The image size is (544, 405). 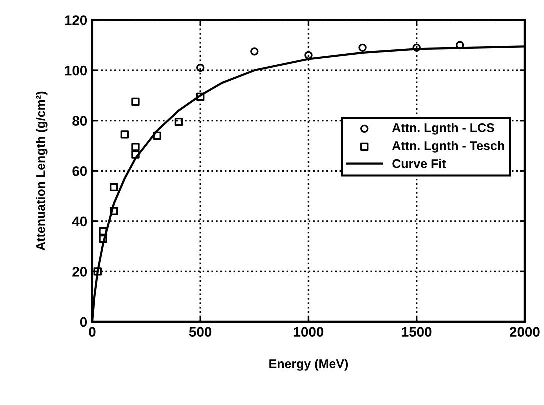 What do you see at coordinates (84, 322) in the screenshot?
I see `y-tick-label: 0` at bounding box center [84, 322].